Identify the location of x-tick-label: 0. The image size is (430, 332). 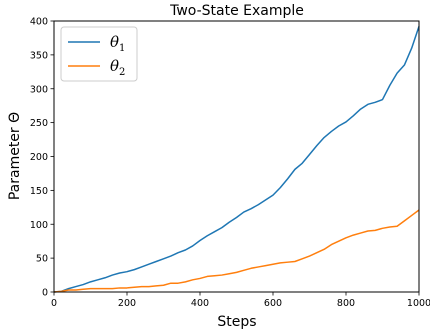
(54, 303).